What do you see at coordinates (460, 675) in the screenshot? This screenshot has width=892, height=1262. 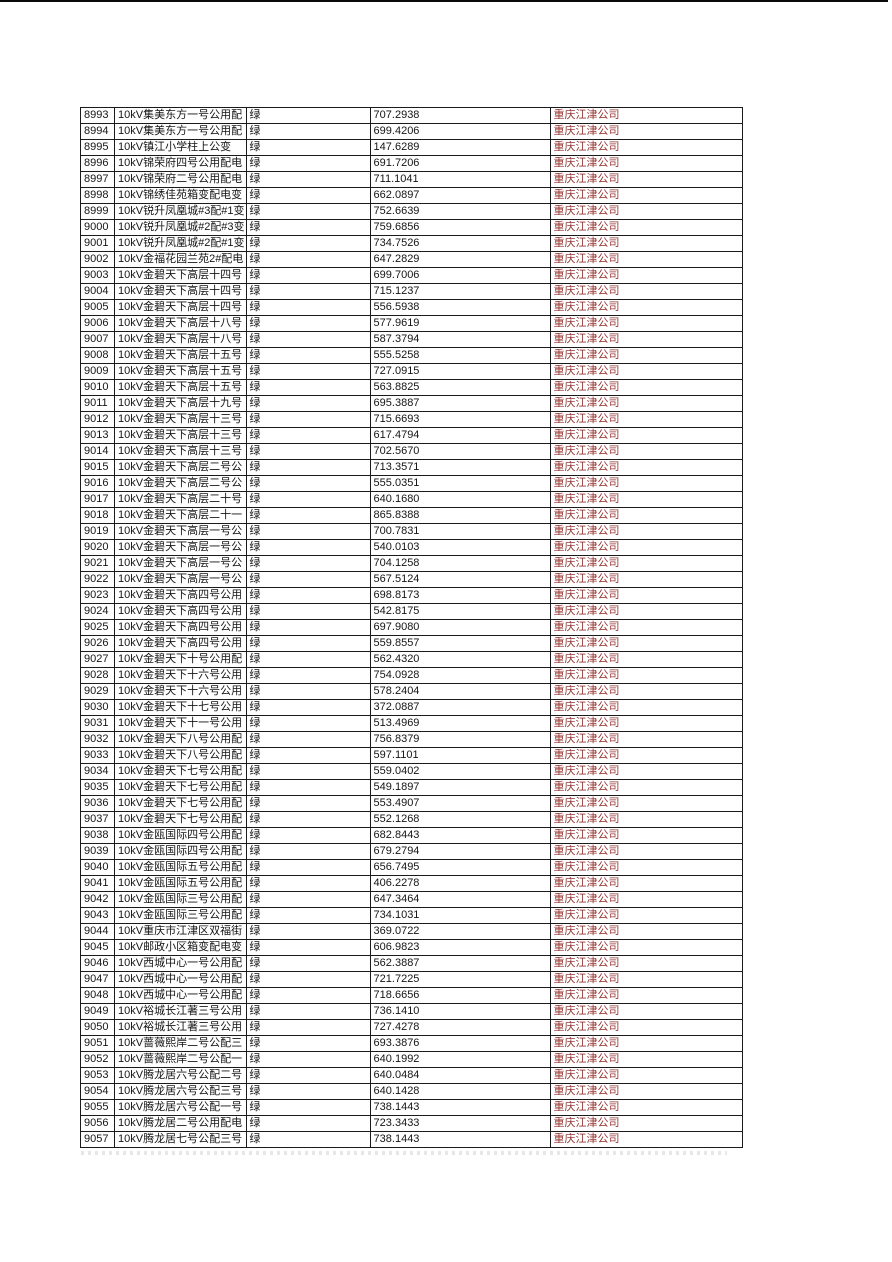 I see `cell-value: 754.0928` at bounding box center [460, 675].